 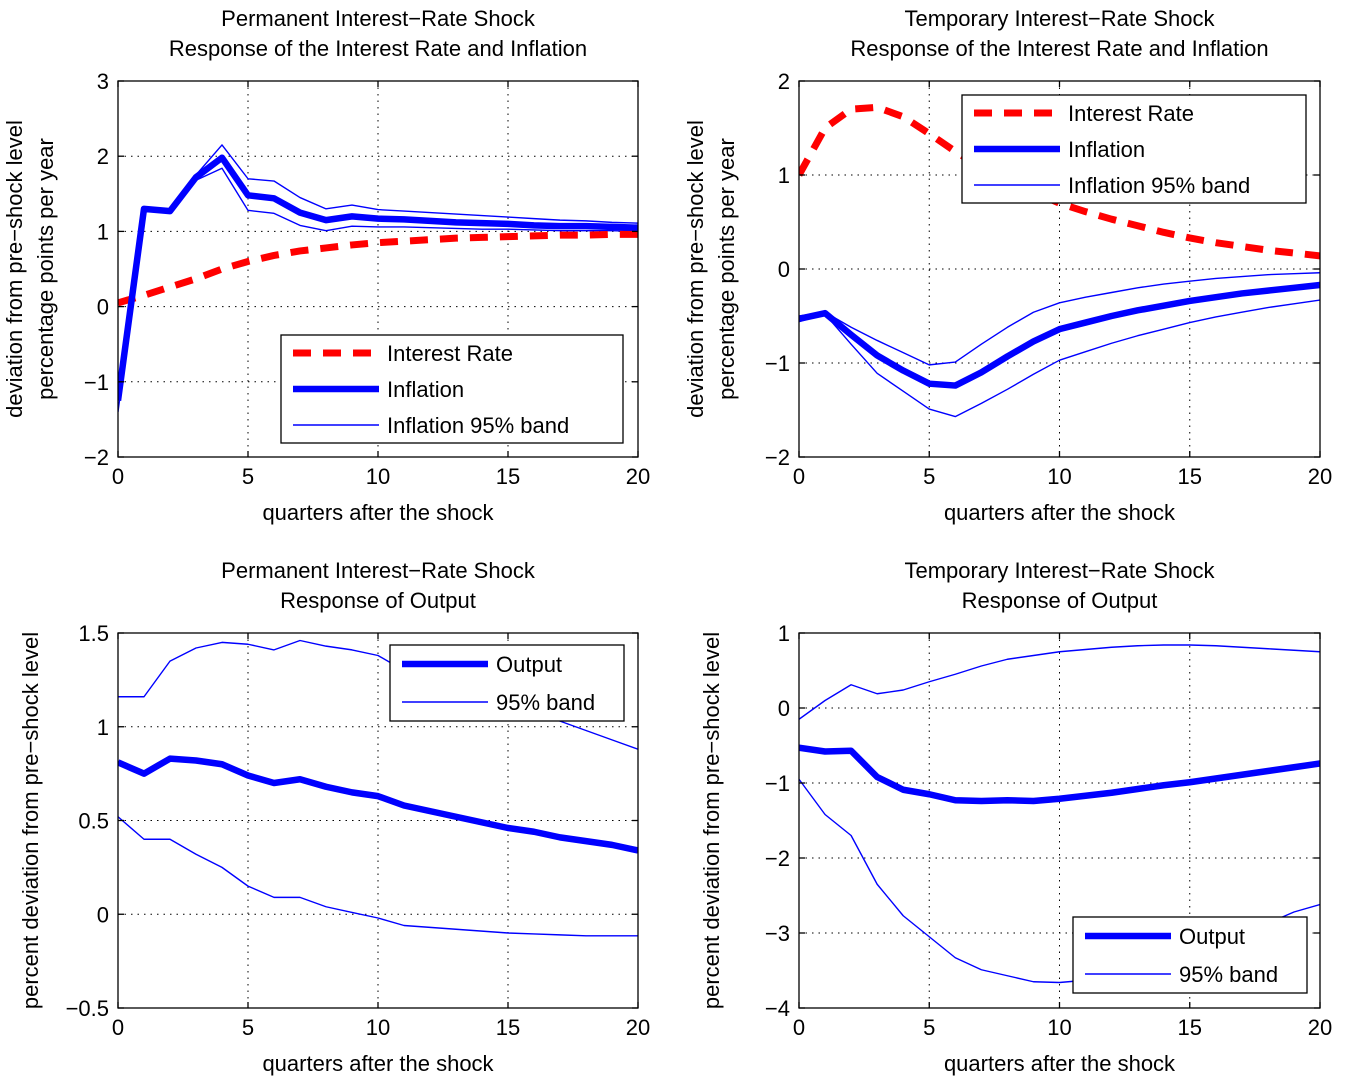 I want to click on y-tick-label: 3, so click(x=103, y=81).